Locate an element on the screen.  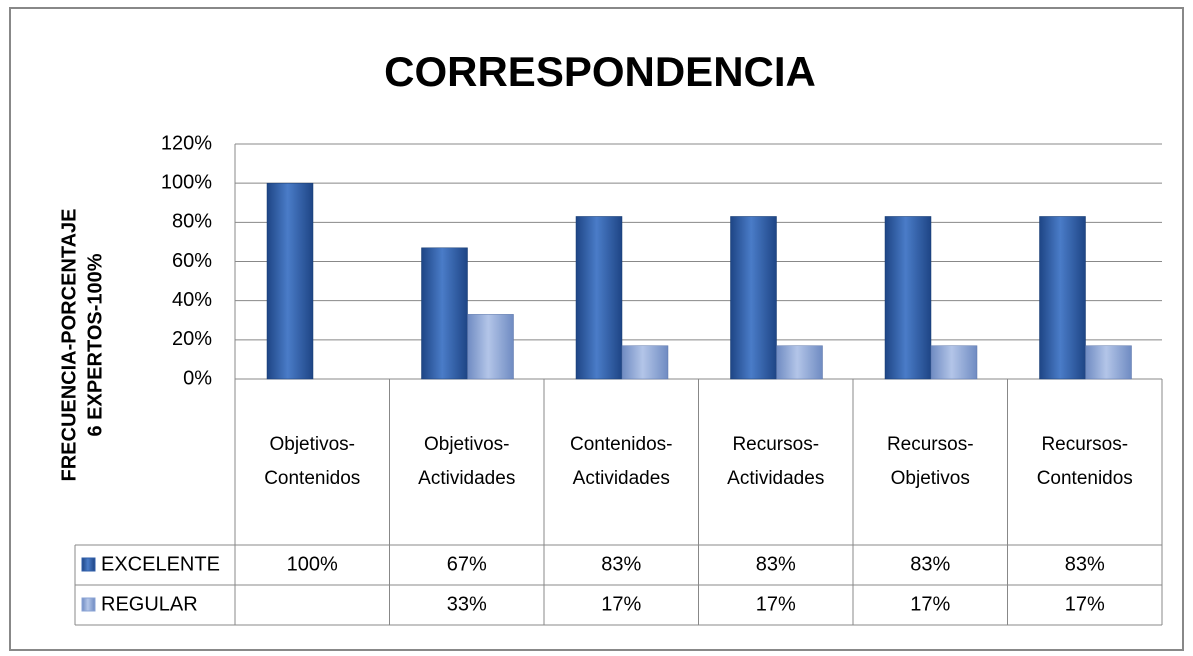
y-tick-label: 40% is located at coordinates (192, 300).